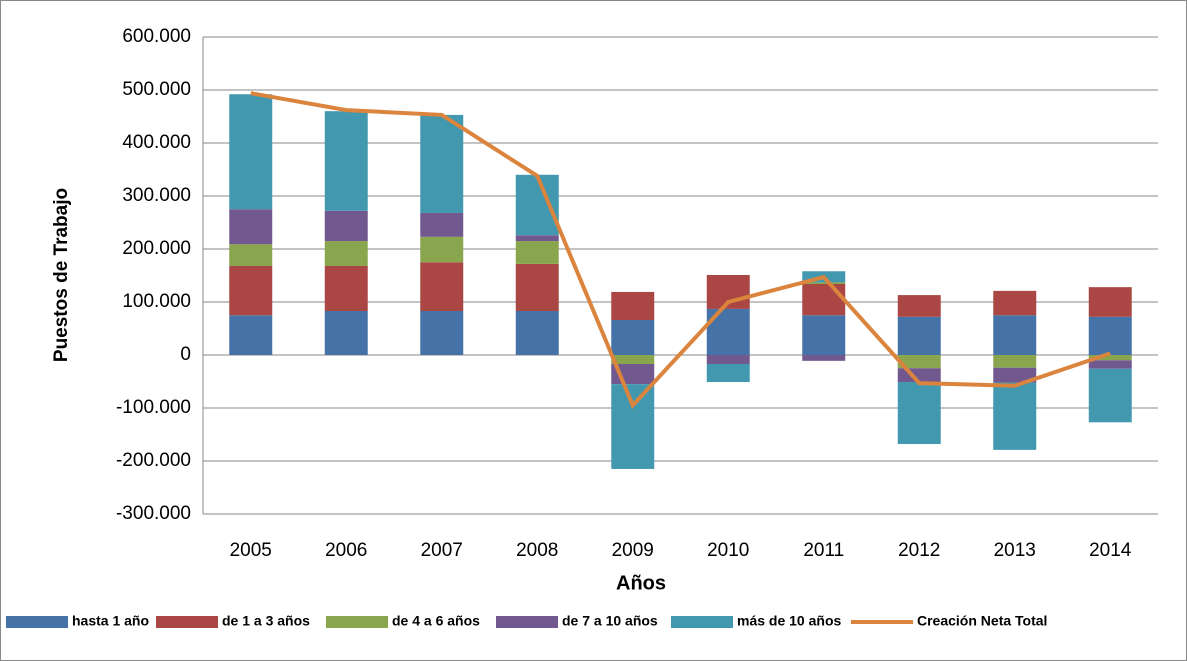 This screenshot has height=661, width=1187. I want to click on x-tick-label: 2008, so click(537, 550).